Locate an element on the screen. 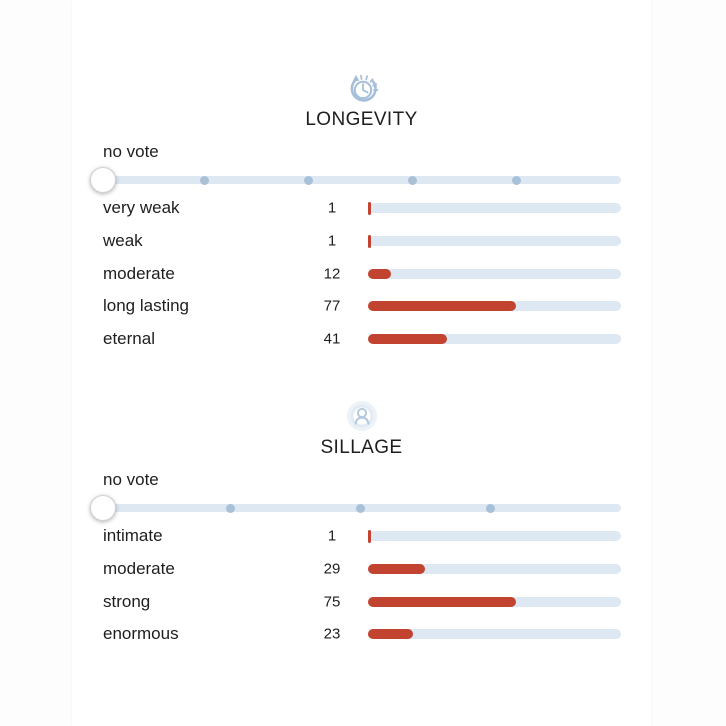  vote-option-label: eternal is located at coordinates (129, 339).